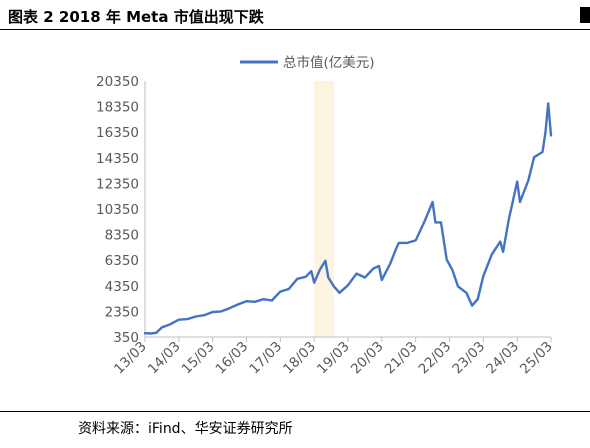 The image size is (590, 448). What do you see at coordinates (136, 17) in the screenshot?
I see `figure-title: 图表 2 2018 年 Meta 市值出现下跌` at bounding box center [136, 17].